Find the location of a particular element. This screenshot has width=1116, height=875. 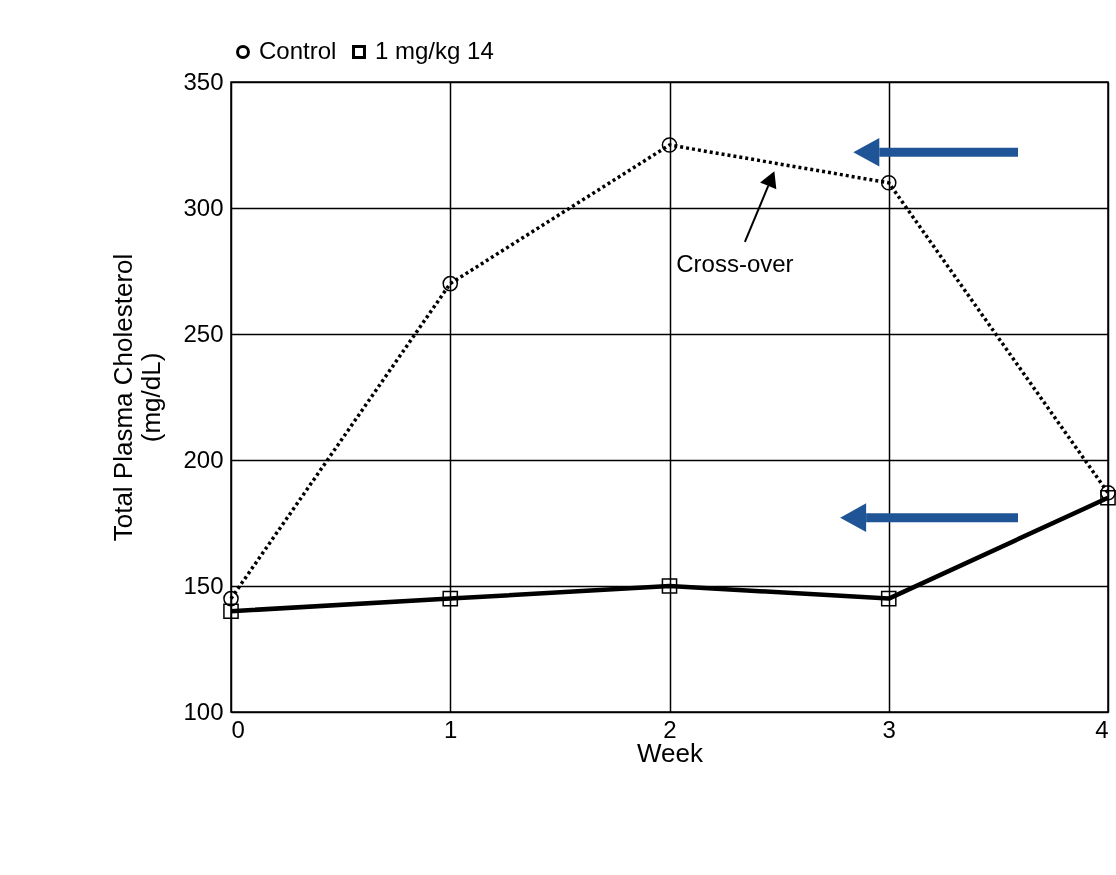

y-tick-label: 150 is located at coordinates (203, 585).